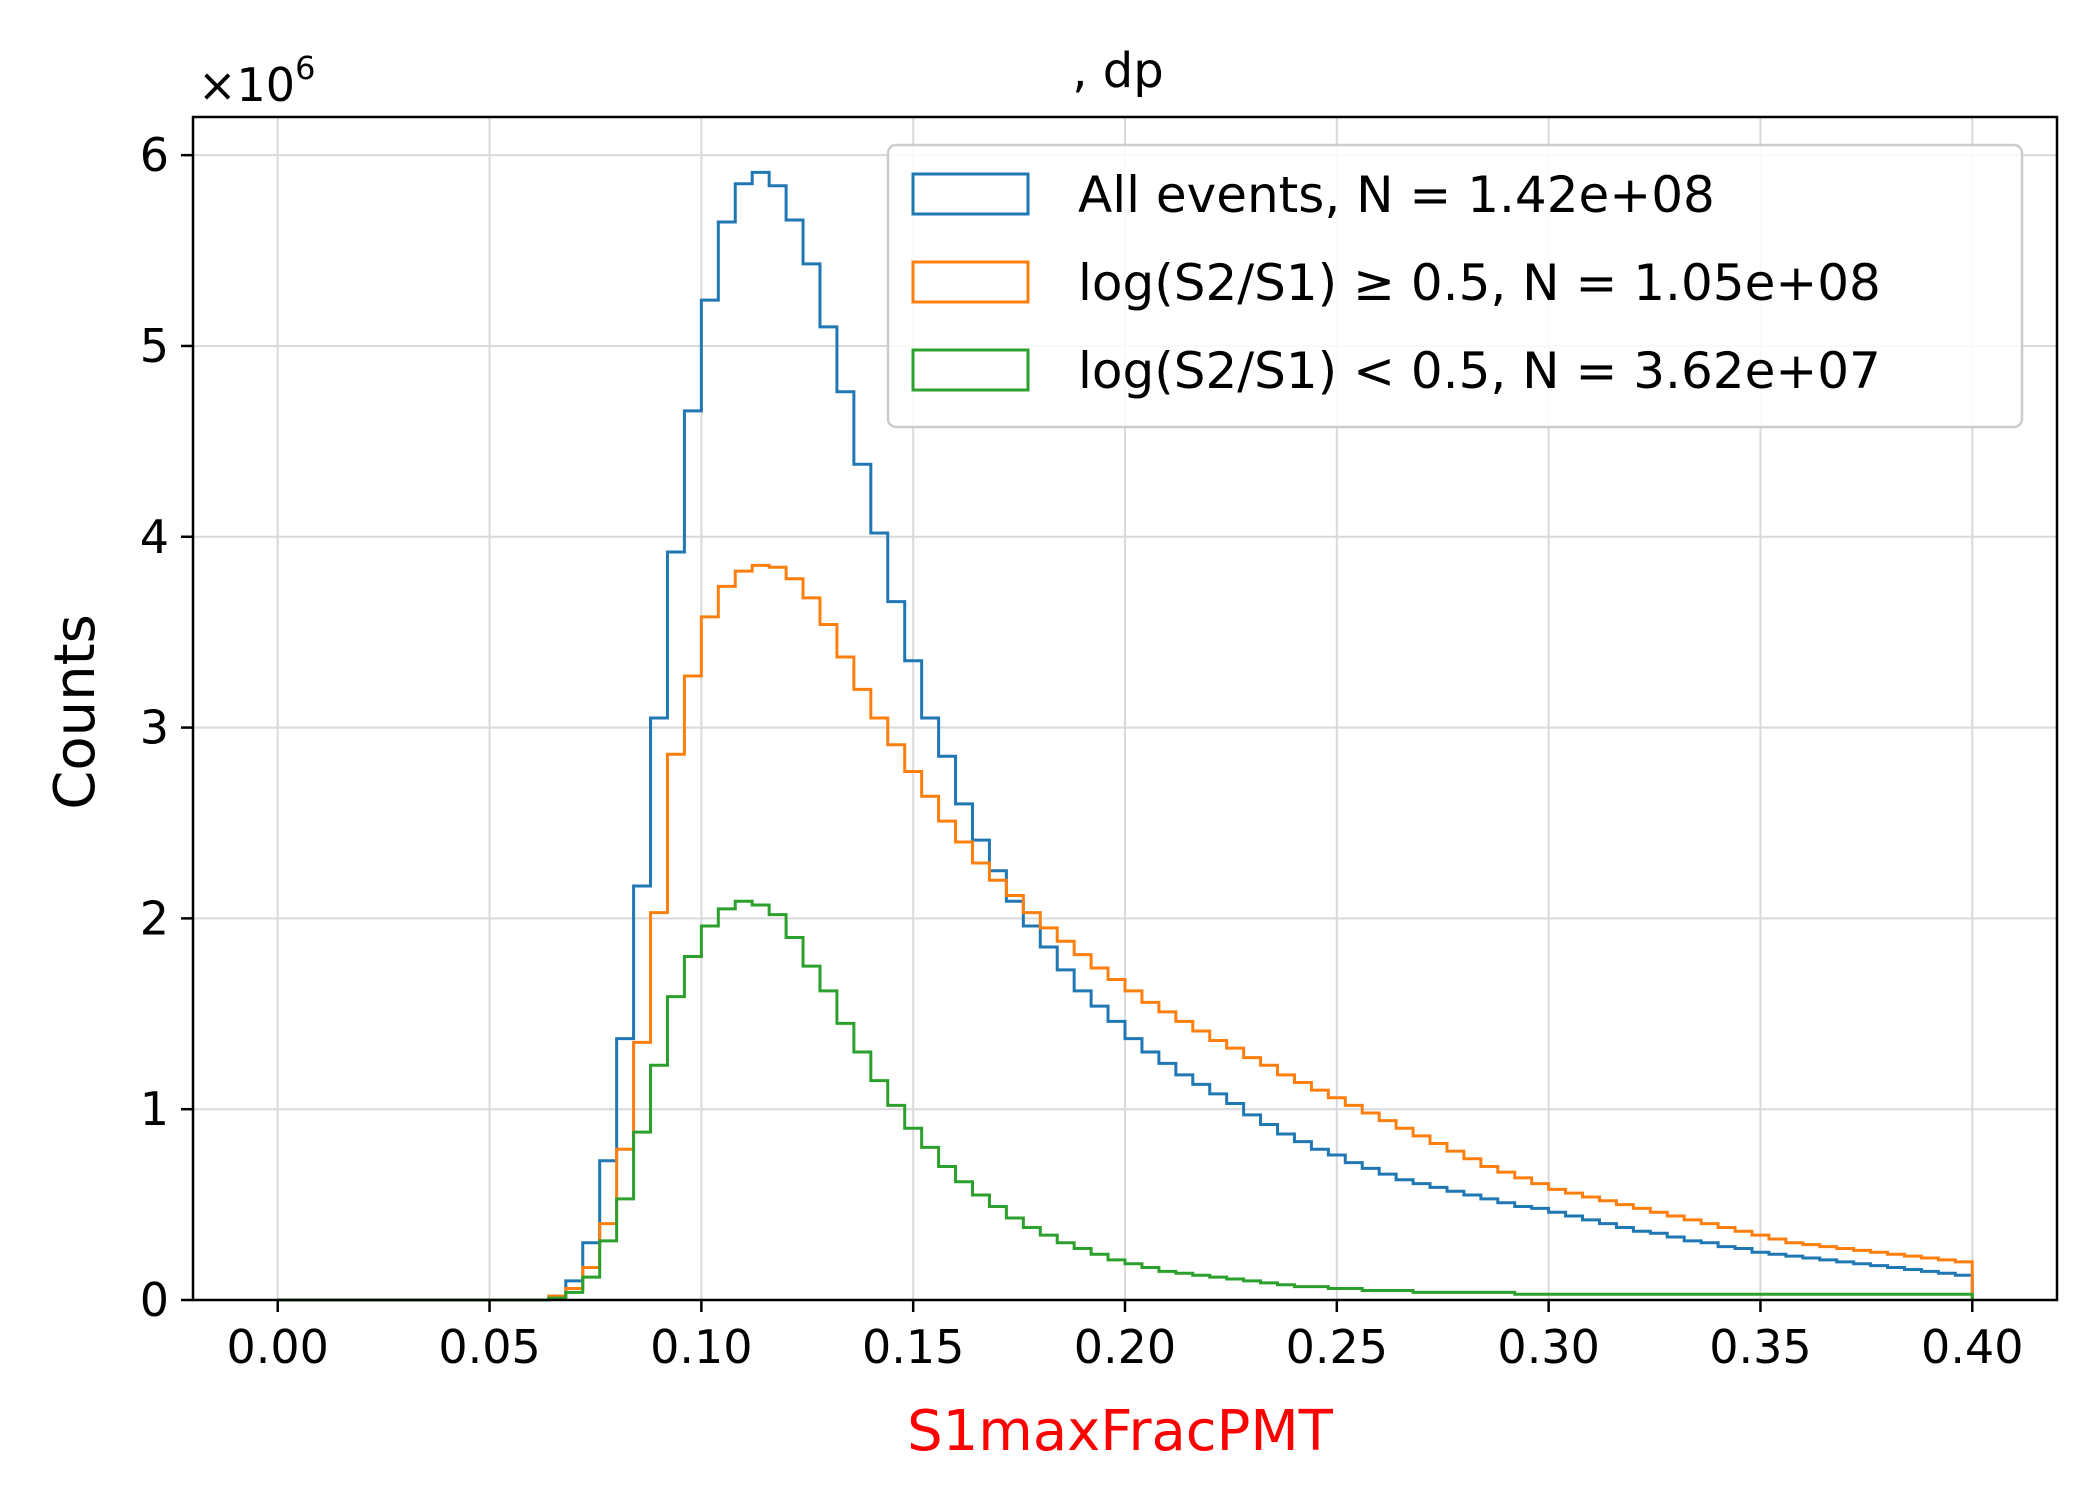  I want to click on y-tick-label: 3, so click(154, 728).